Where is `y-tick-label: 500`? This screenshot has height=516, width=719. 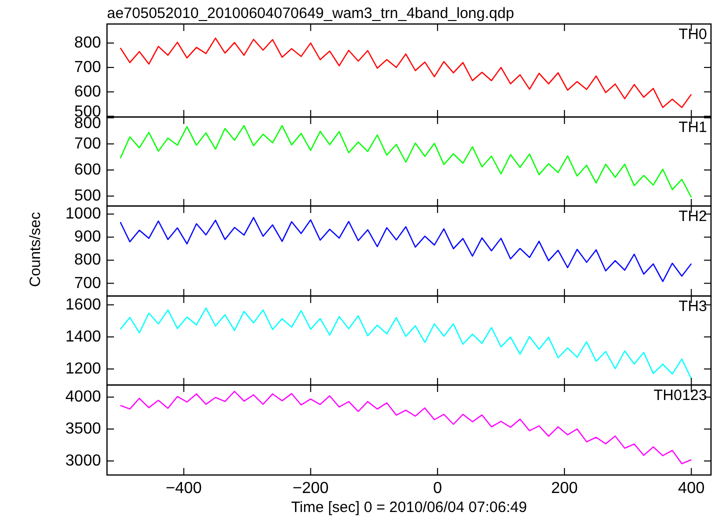 y-tick-label: 500 is located at coordinates (88, 196).